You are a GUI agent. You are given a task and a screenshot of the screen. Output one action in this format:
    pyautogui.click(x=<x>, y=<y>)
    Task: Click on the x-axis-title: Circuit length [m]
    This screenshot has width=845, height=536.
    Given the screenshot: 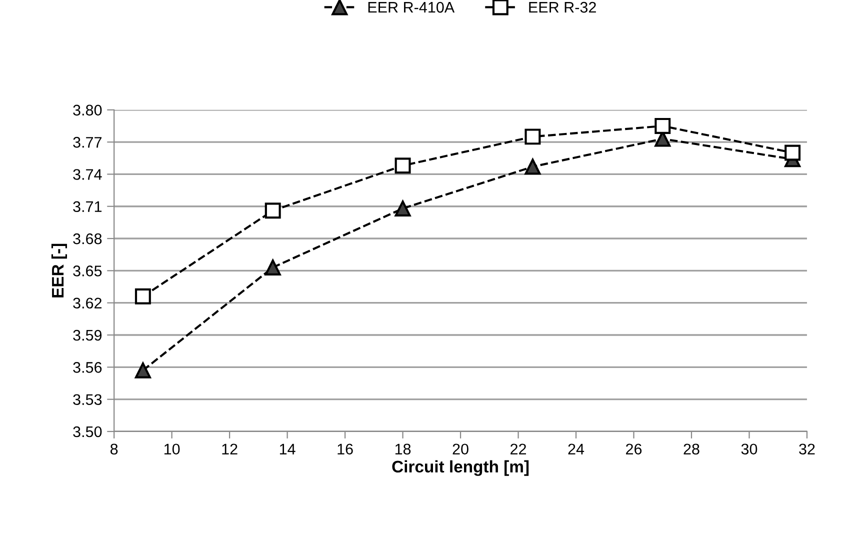 What is the action you would take?
    pyautogui.click(x=460, y=468)
    